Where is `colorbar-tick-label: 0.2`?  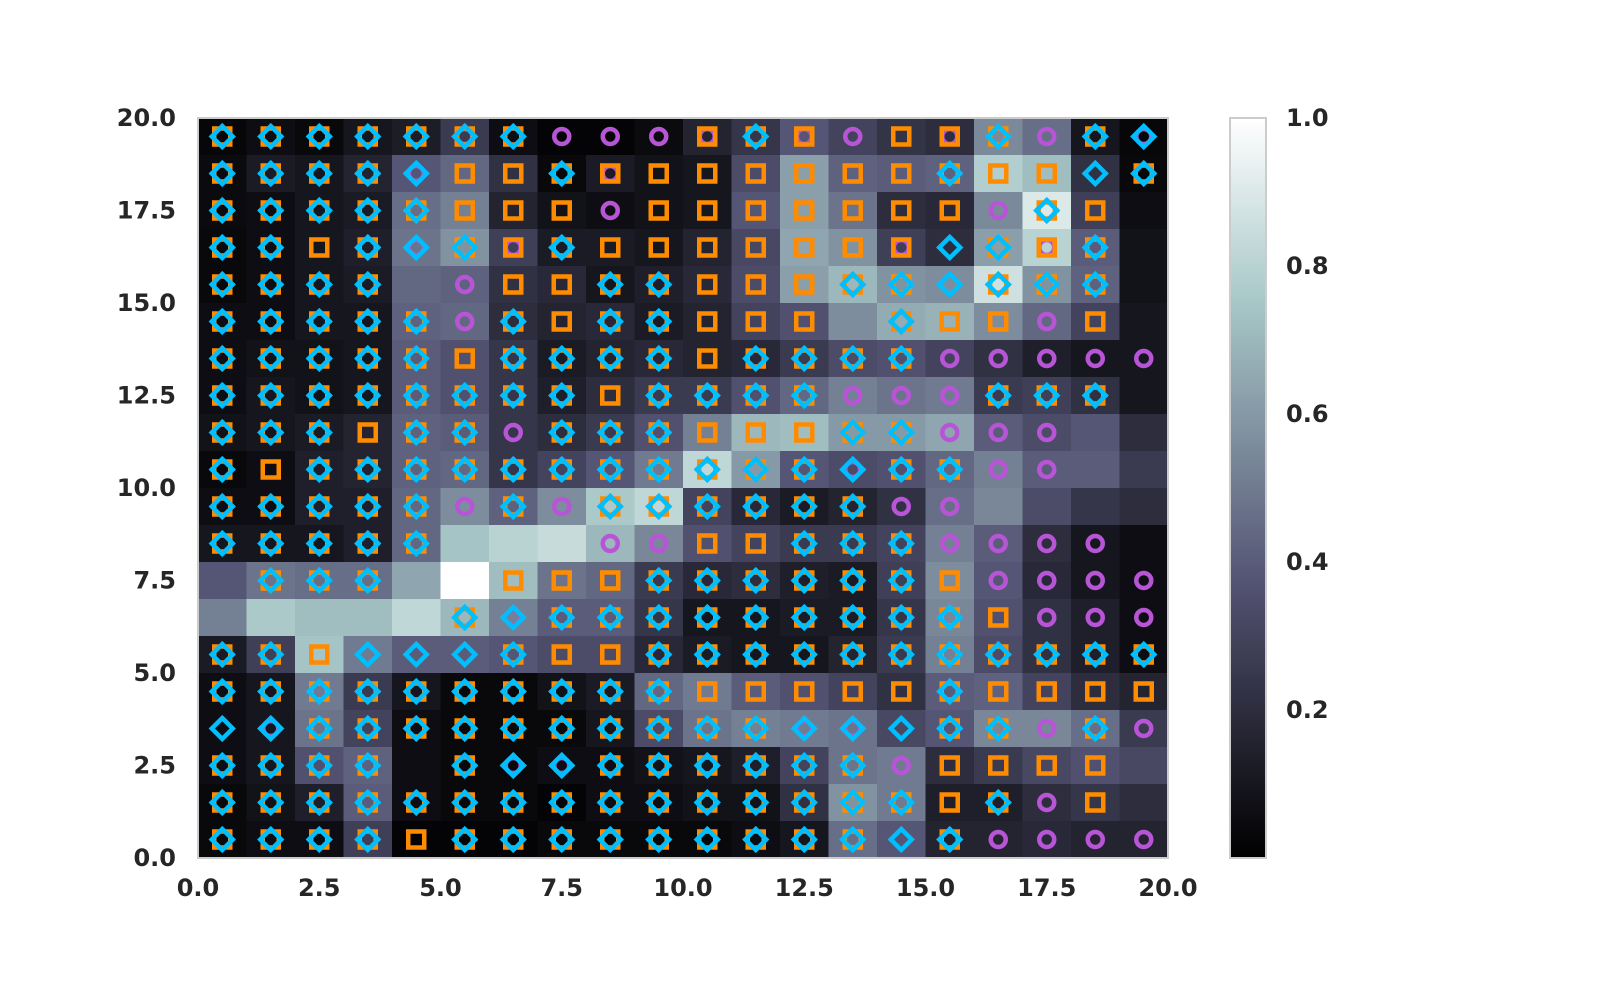
colorbar-tick-label: 0.2 is located at coordinates (1307, 710).